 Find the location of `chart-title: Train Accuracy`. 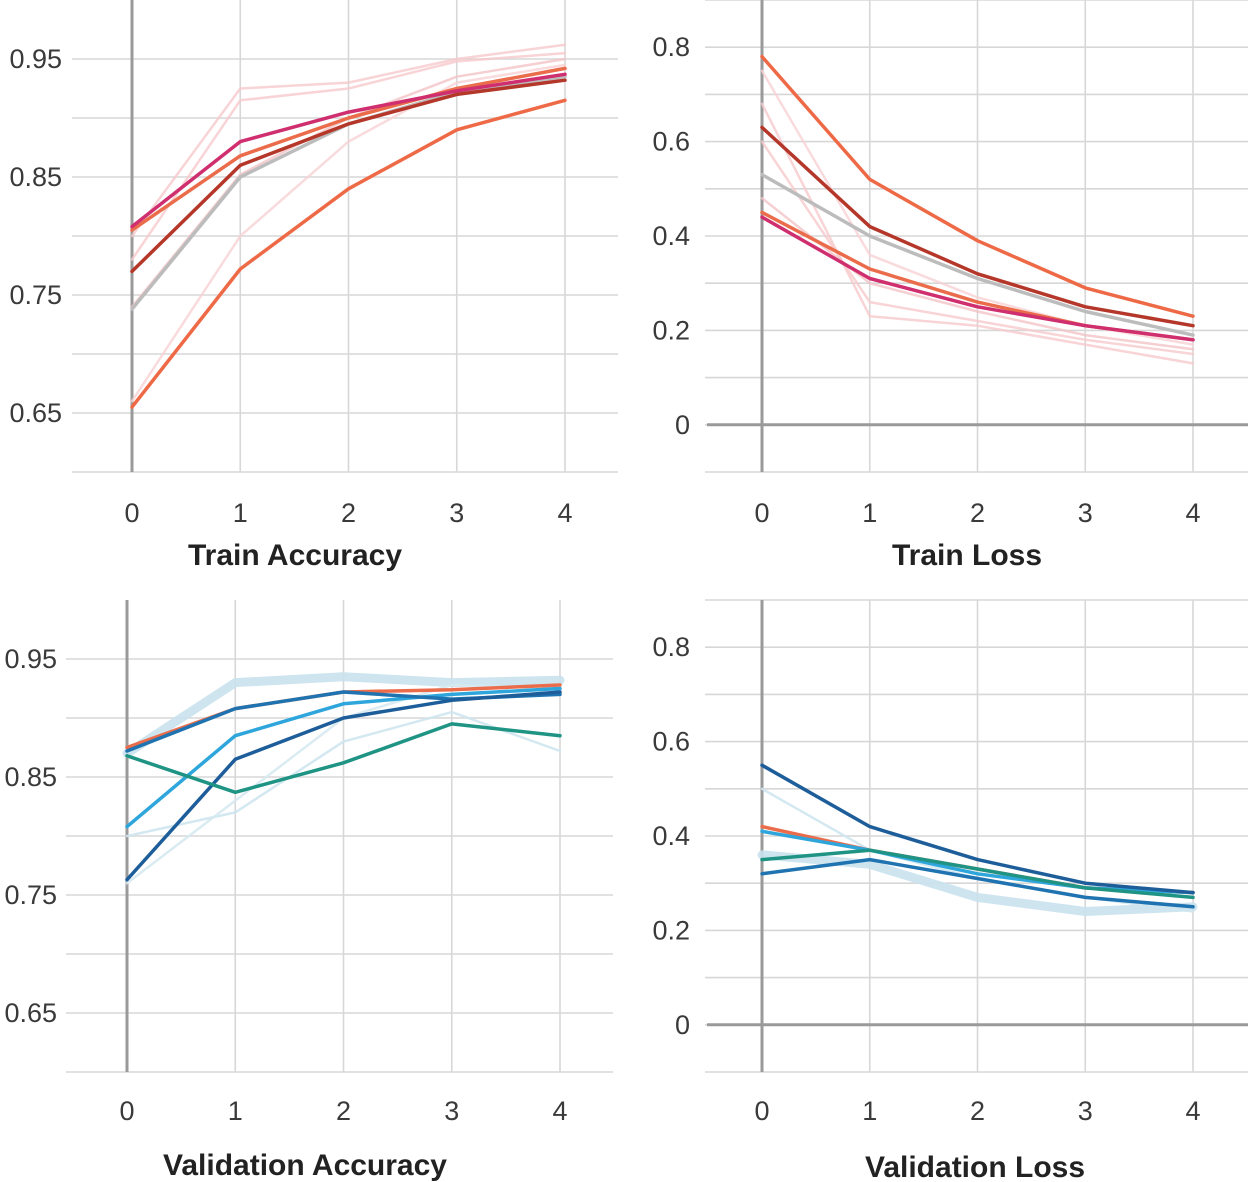

chart-title: Train Accuracy is located at coordinates (295, 555).